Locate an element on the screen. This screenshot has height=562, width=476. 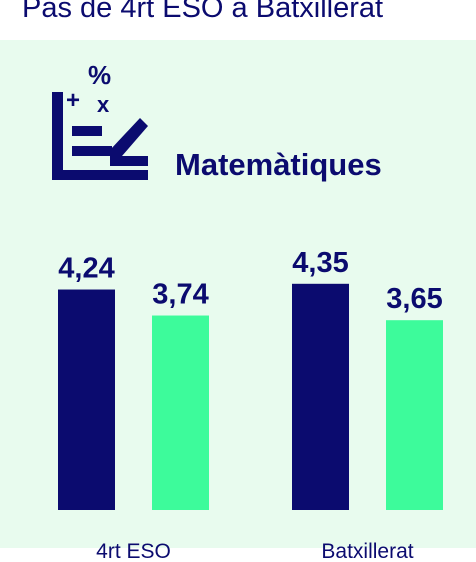
value-label: 3,74 is located at coordinates (180, 295).